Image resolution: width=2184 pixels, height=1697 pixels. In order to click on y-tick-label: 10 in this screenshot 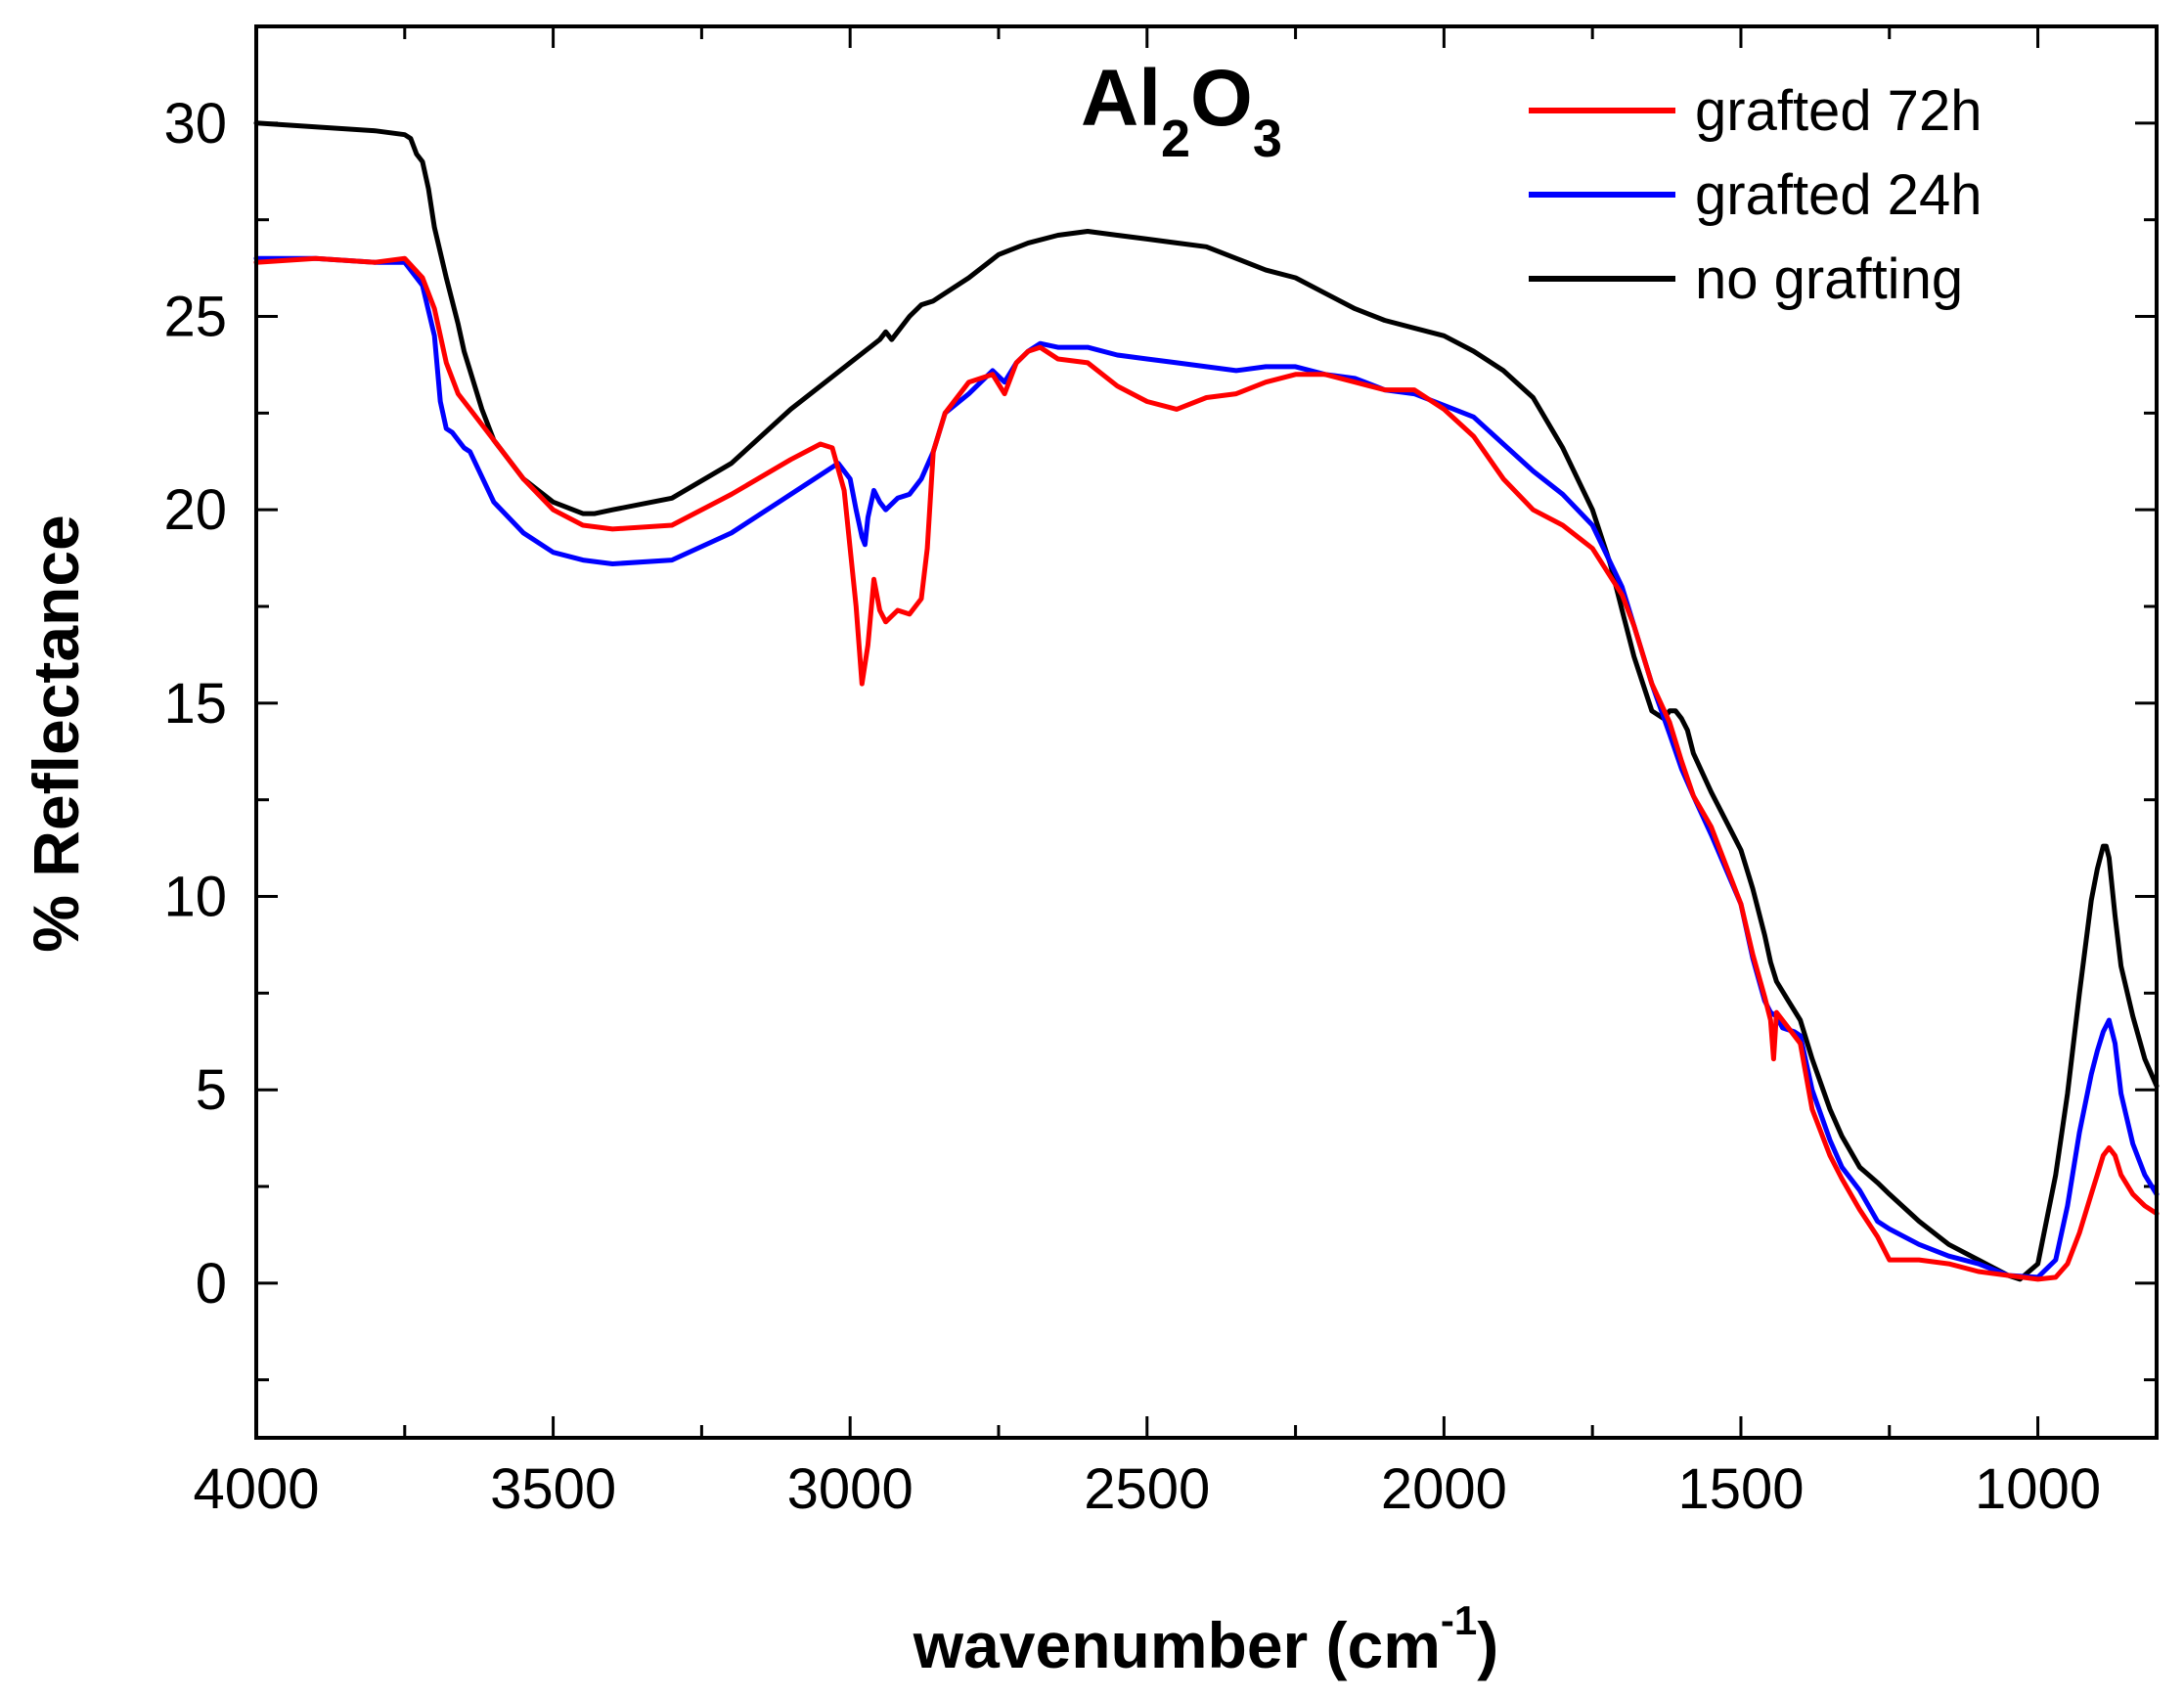, I will do `click(195, 897)`.